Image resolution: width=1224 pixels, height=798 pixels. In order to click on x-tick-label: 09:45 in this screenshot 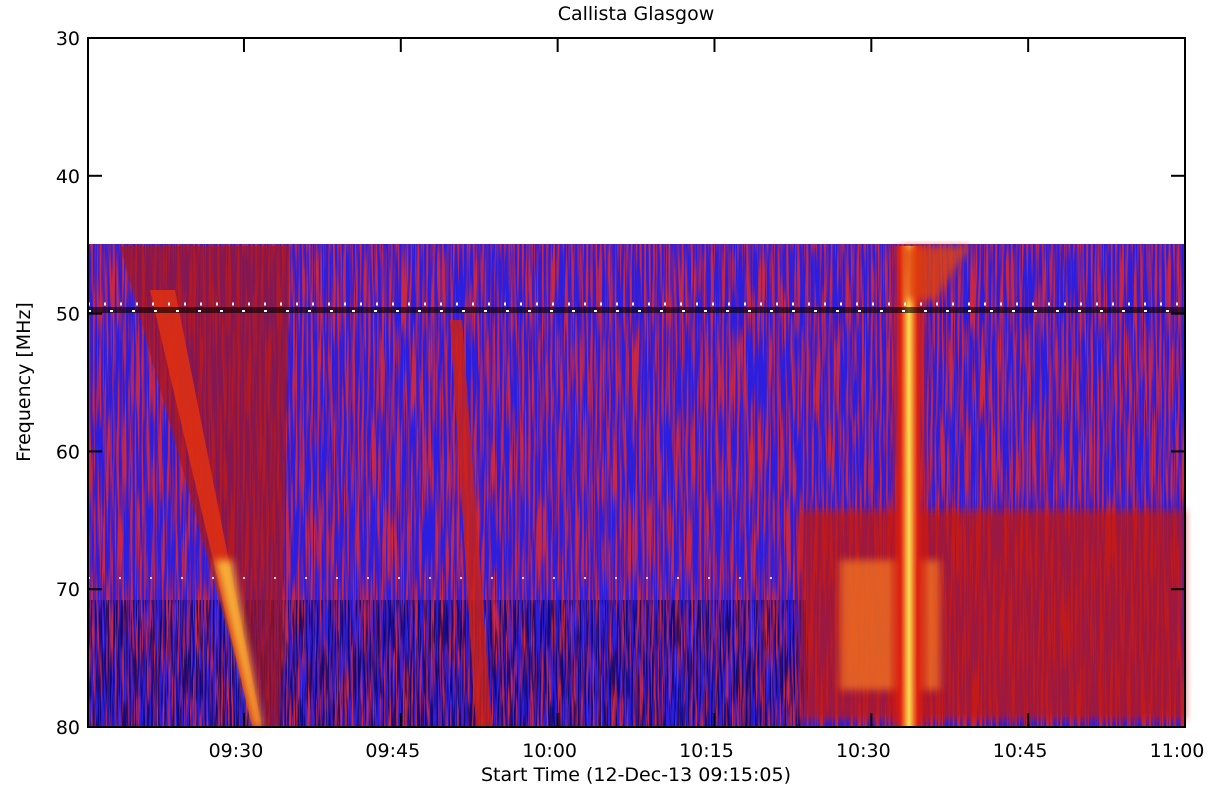, I will do `click(392, 751)`.